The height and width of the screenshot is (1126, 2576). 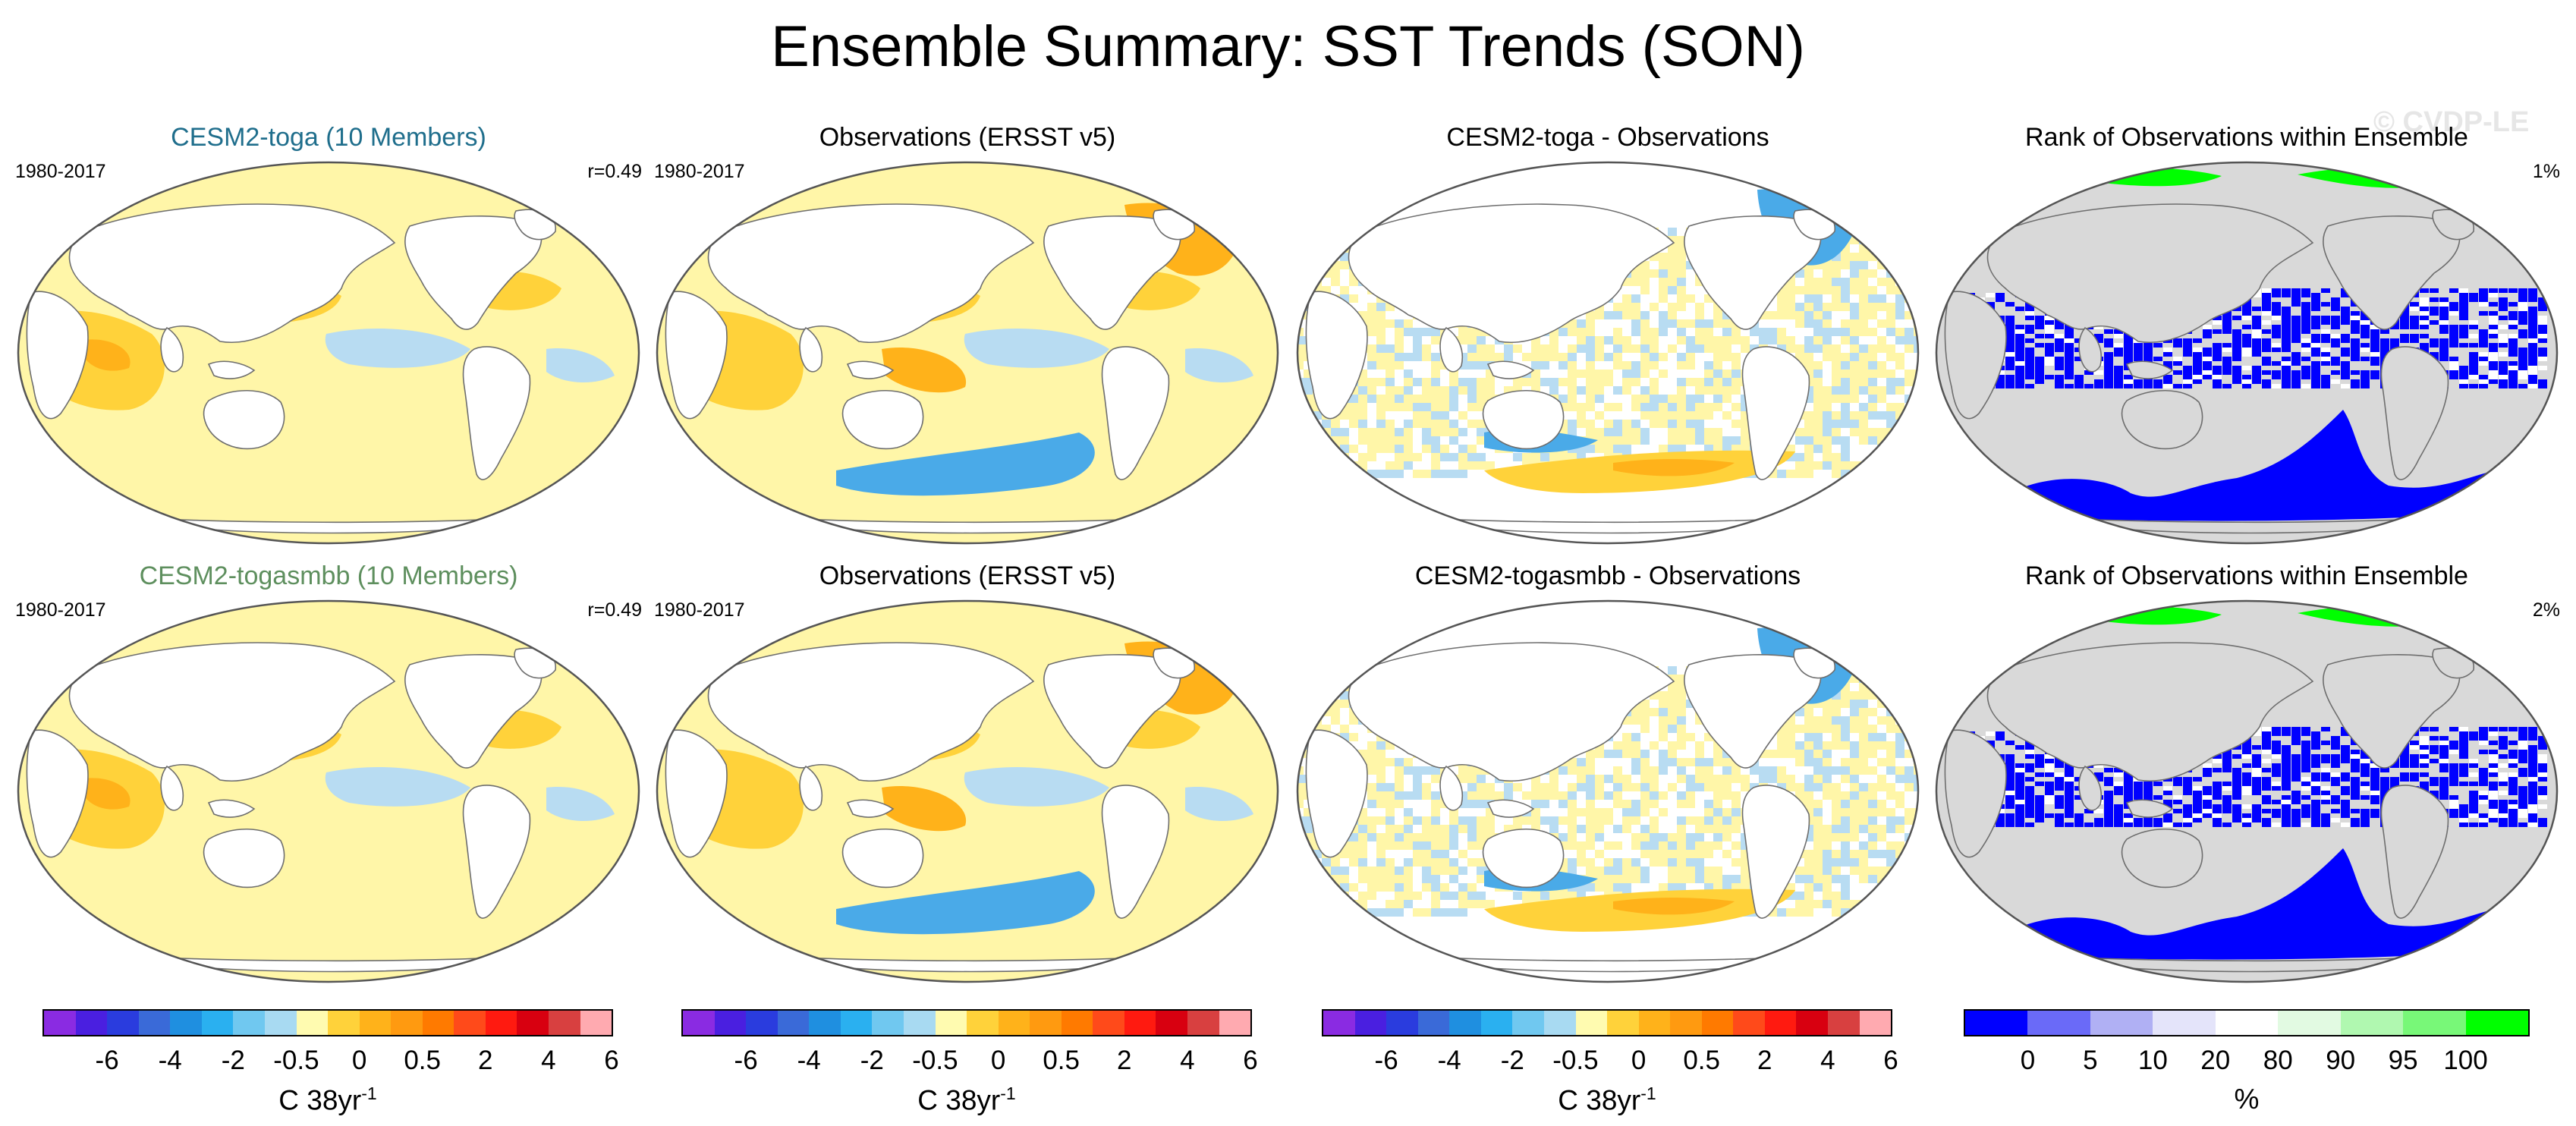 I want to click on panel-period-6: 1980-2017, so click(x=699, y=610).